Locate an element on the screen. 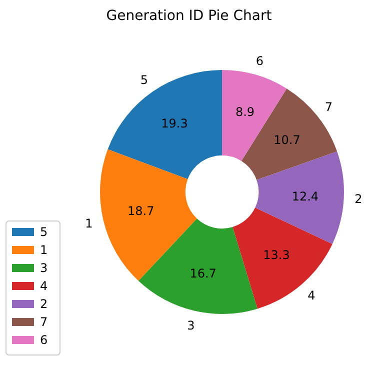  data-label: 8.9 is located at coordinates (245, 112).